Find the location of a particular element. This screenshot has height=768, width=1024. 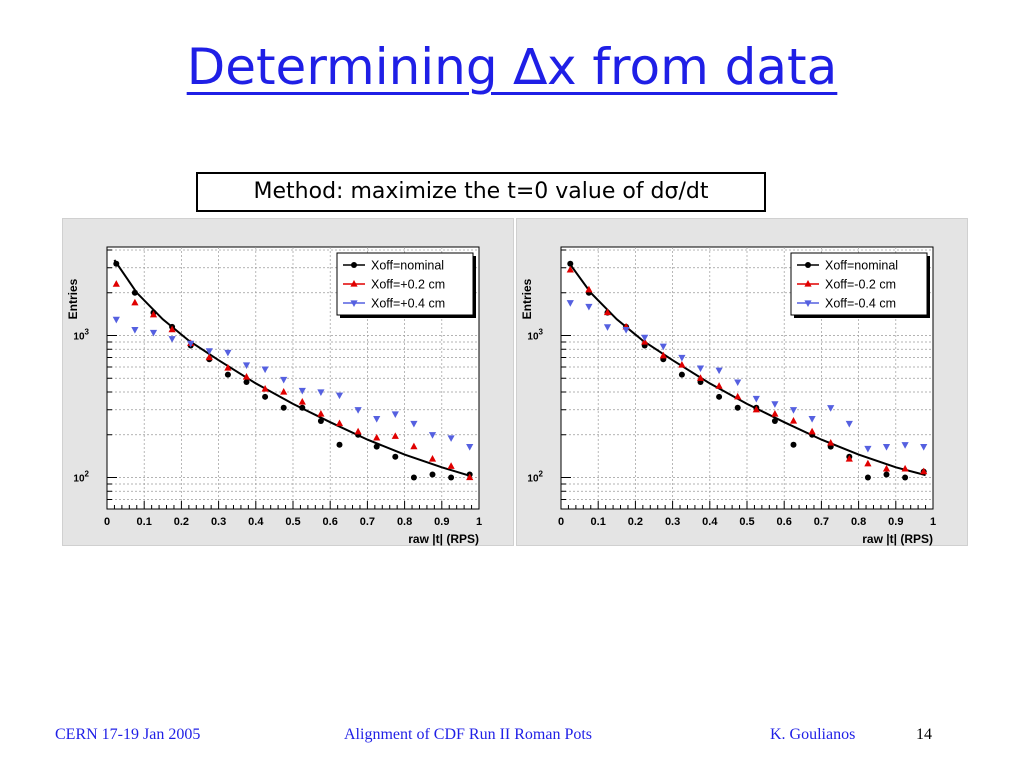

x-axis-label: raw |t| (RPS) is located at coordinates (897, 539).